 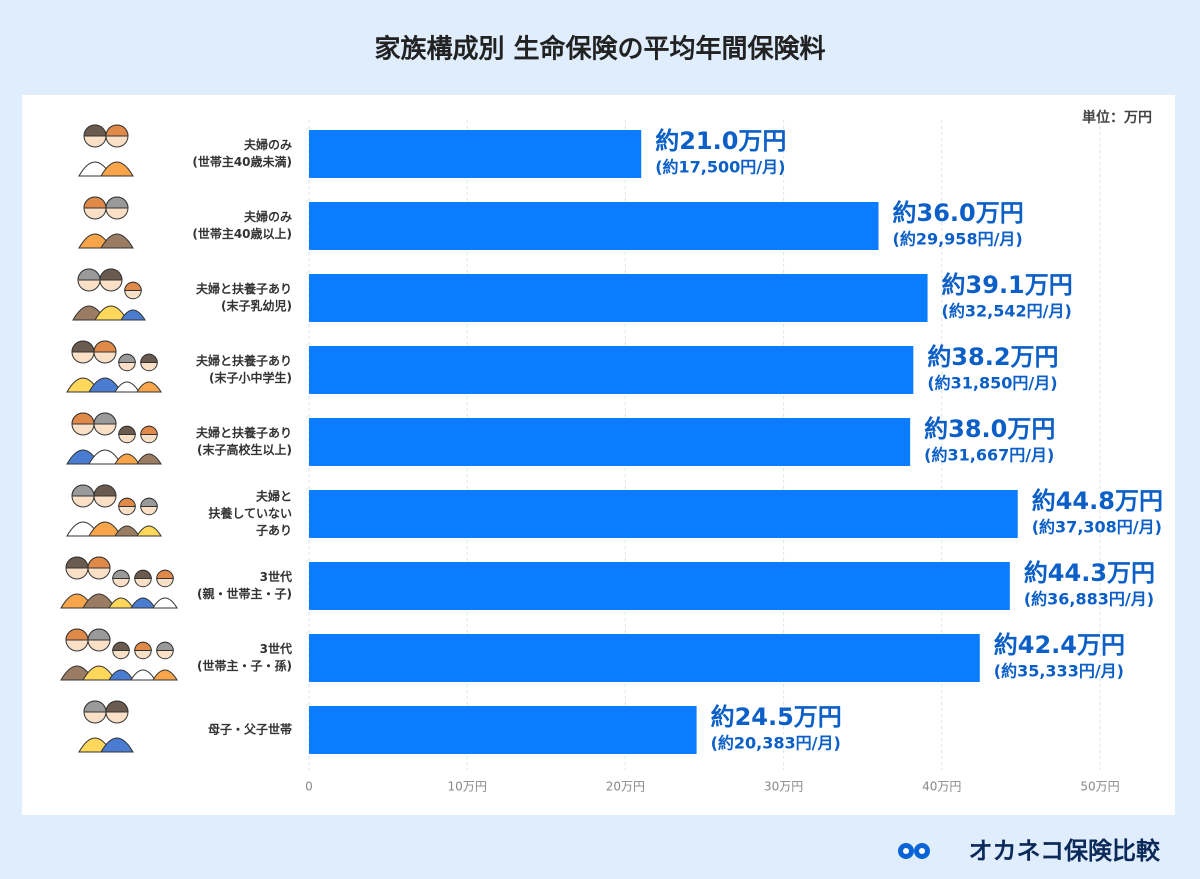 I want to click on x-tick-label: 0, so click(x=309, y=787).